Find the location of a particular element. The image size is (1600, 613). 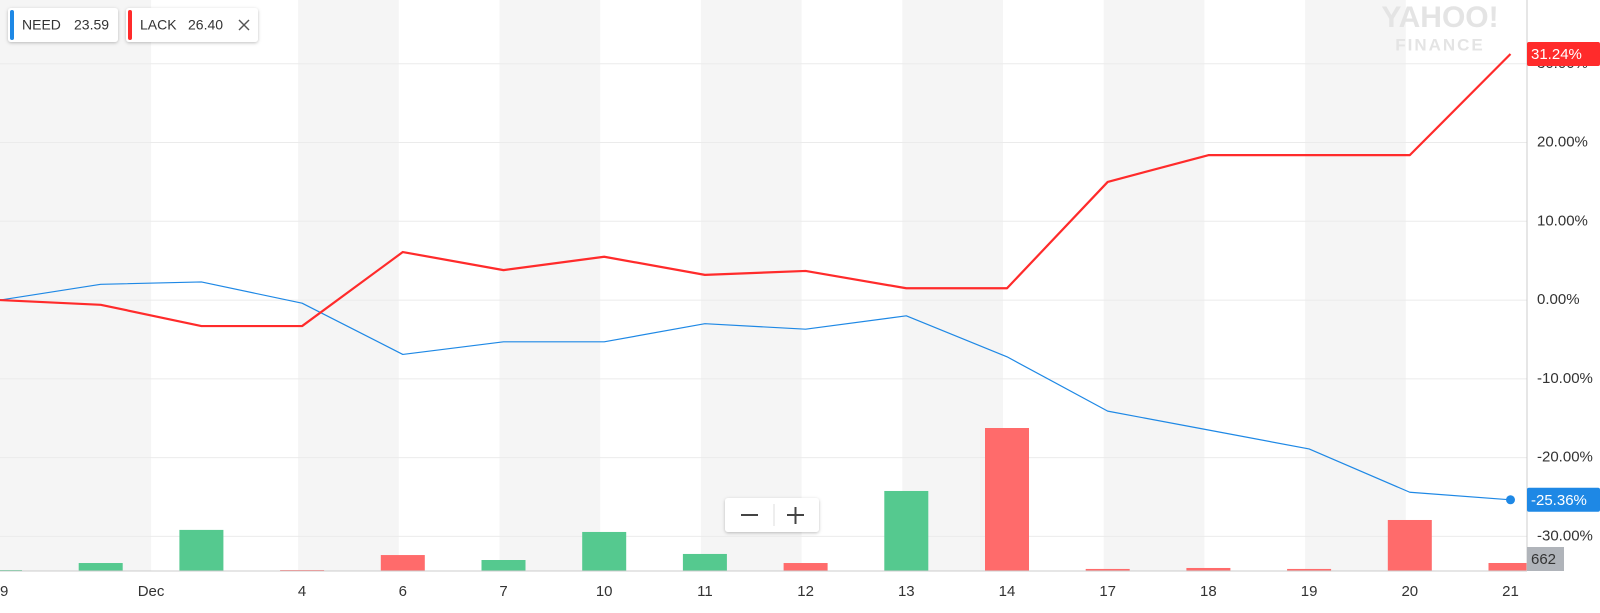

volume-badge is located at coordinates (1545, 559).